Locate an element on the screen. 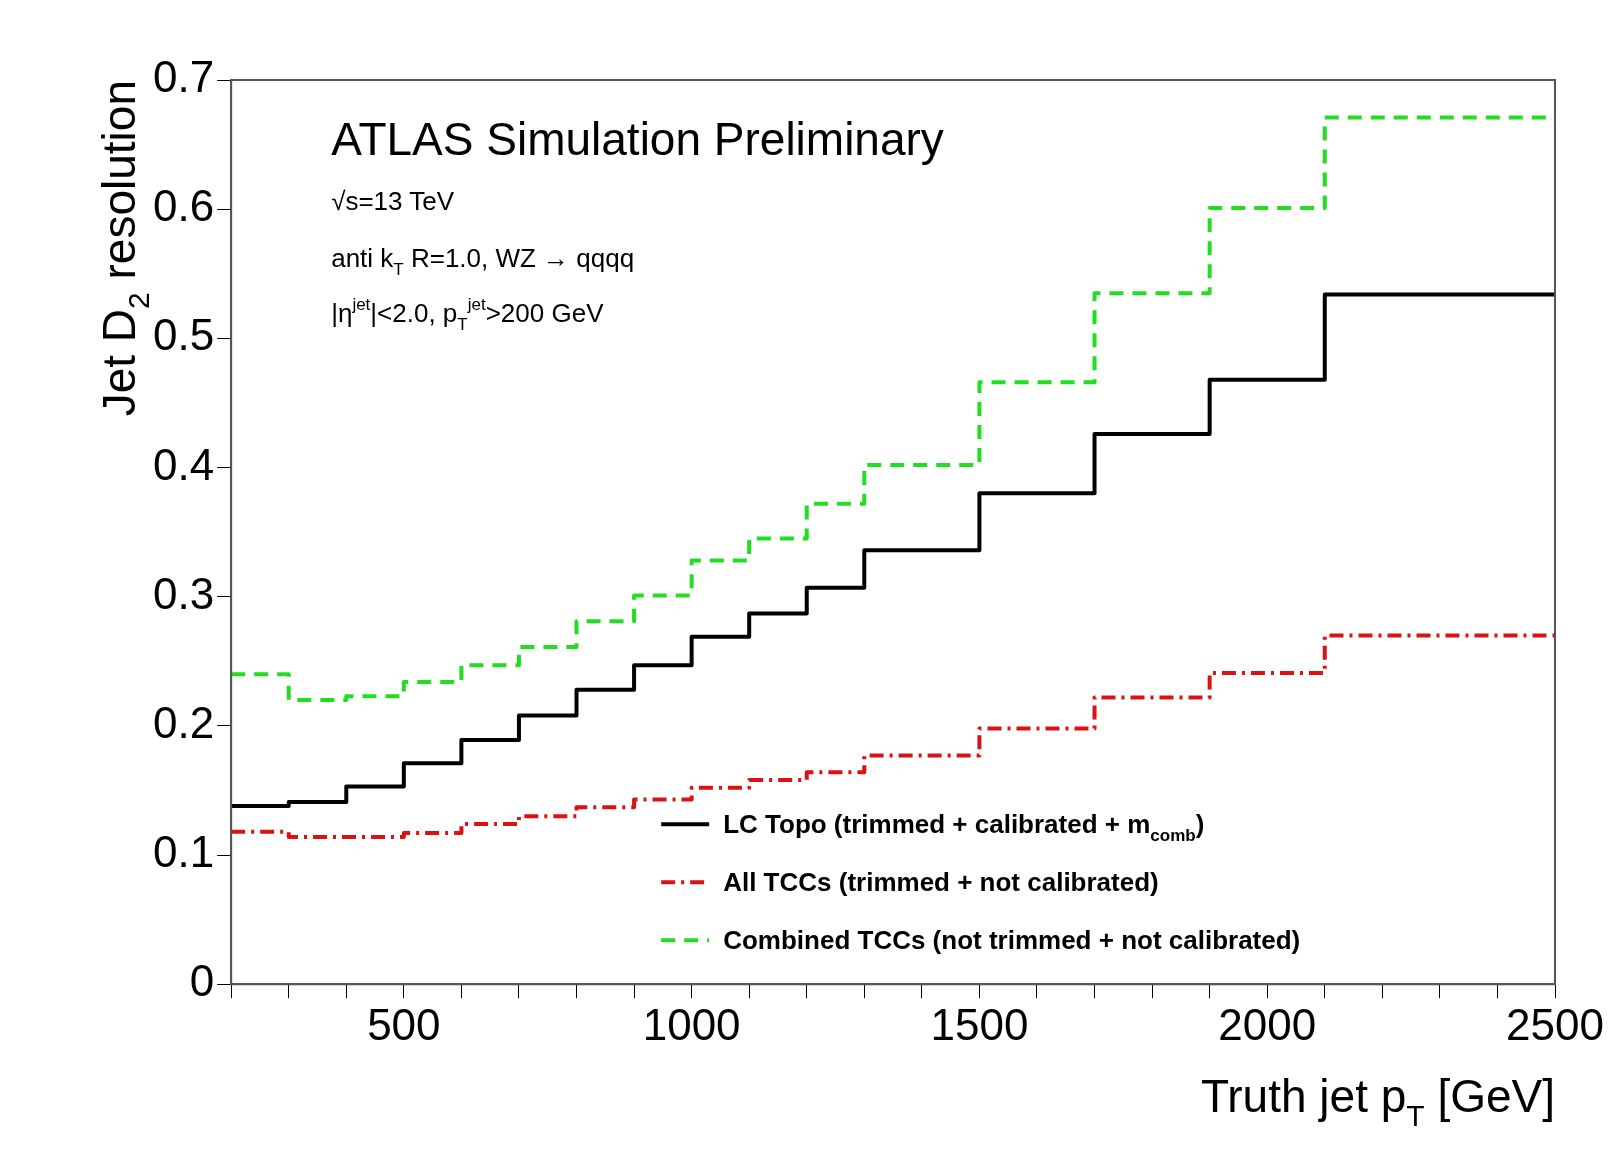  y-tick-label: 0.5 is located at coordinates (183, 335).